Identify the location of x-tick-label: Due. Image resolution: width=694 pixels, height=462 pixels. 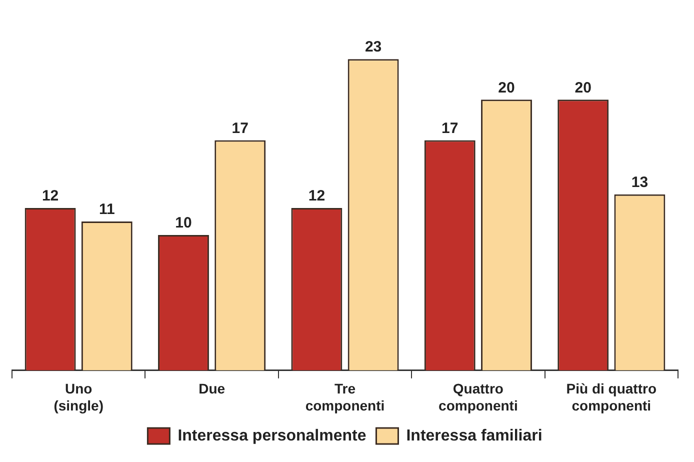
(212, 388).